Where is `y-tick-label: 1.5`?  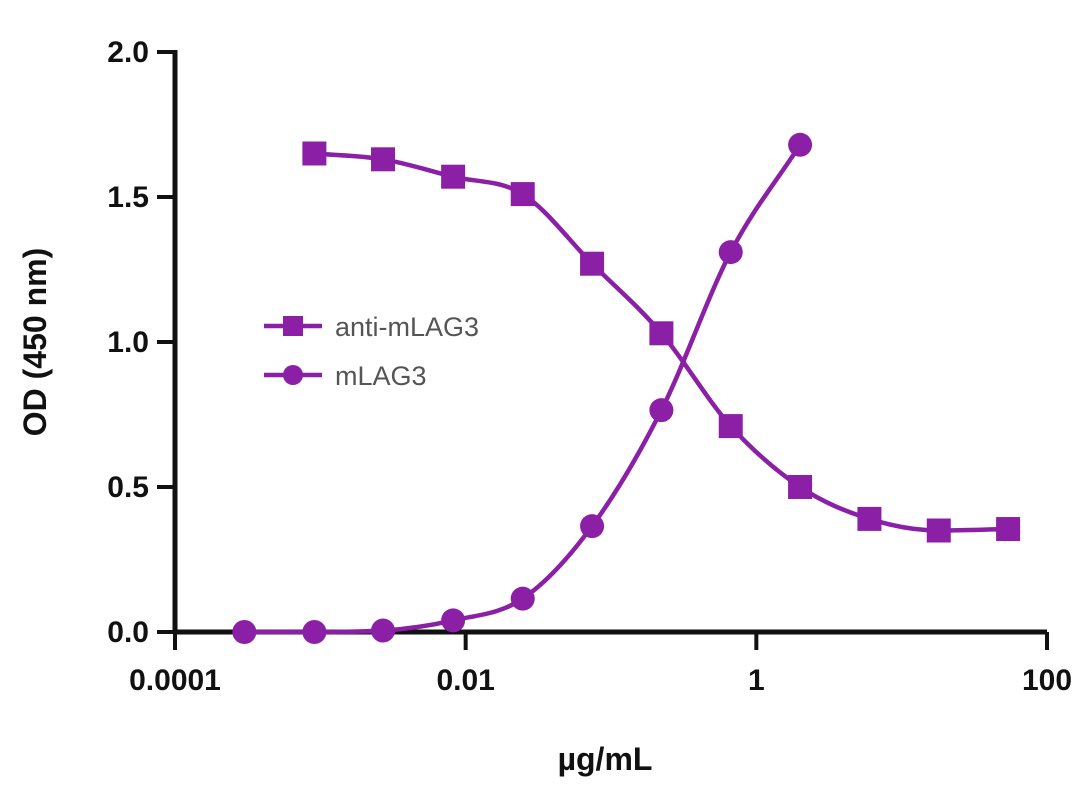 y-tick-label: 1.5 is located at coordinates (128, 197).